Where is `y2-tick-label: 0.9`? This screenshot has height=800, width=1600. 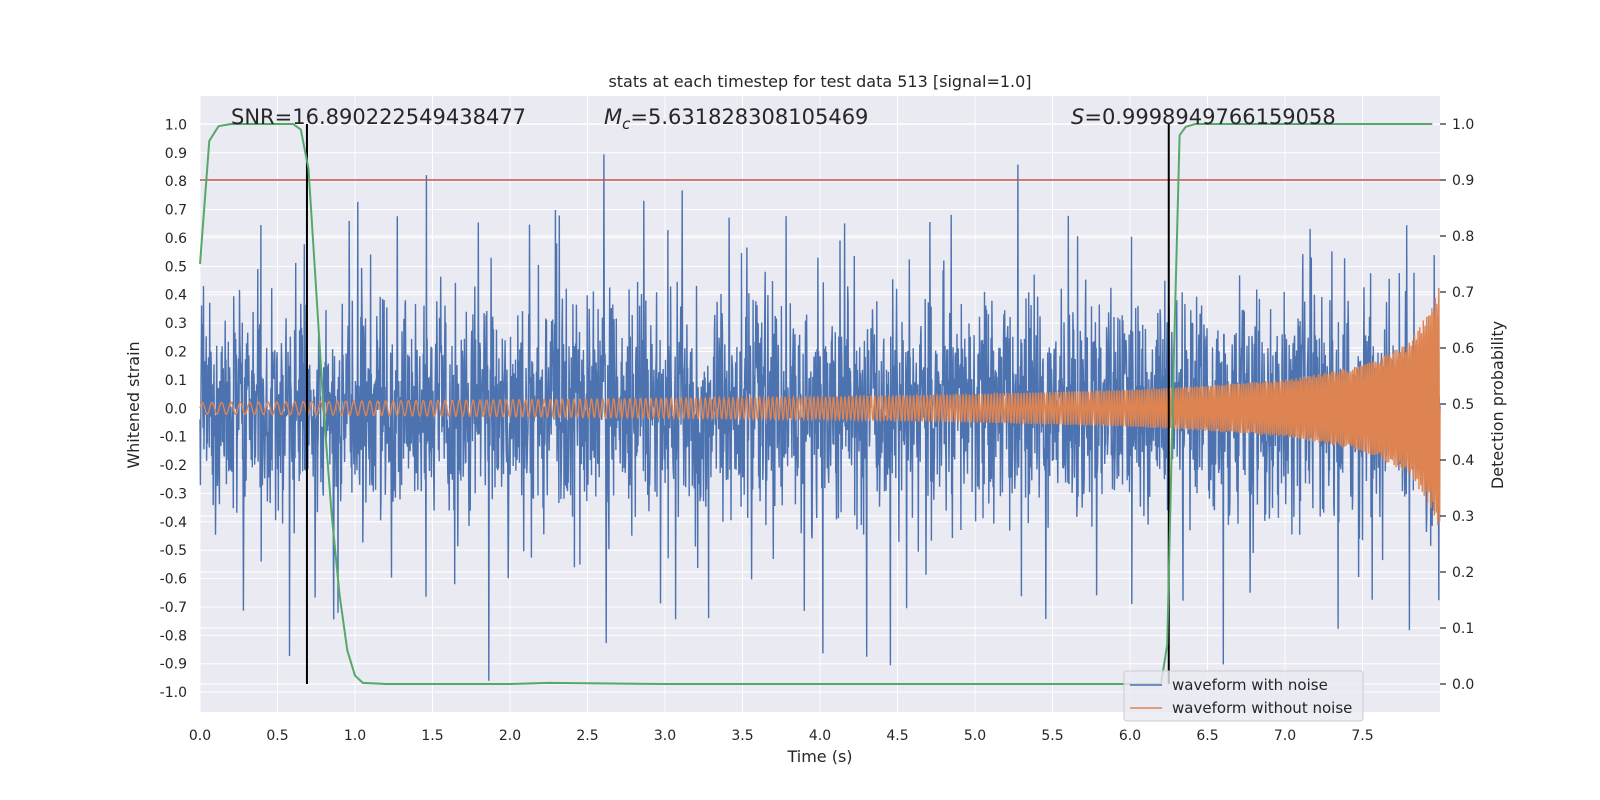 y2-tick-label: 0.9 is located at coordinates (1463, 181).